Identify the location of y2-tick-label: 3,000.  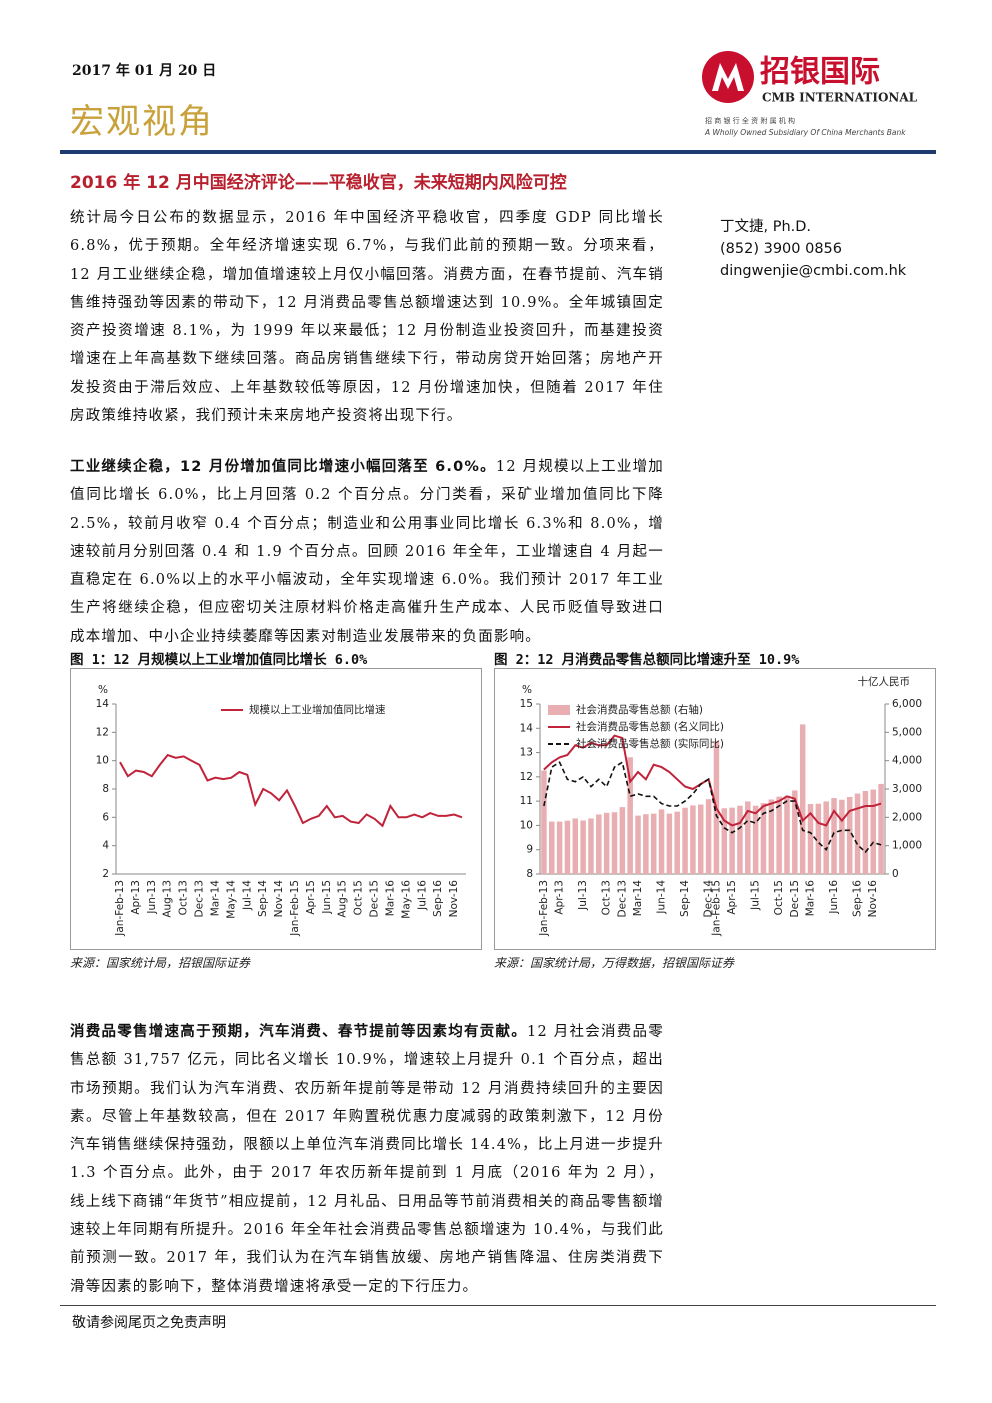
(907, 789).